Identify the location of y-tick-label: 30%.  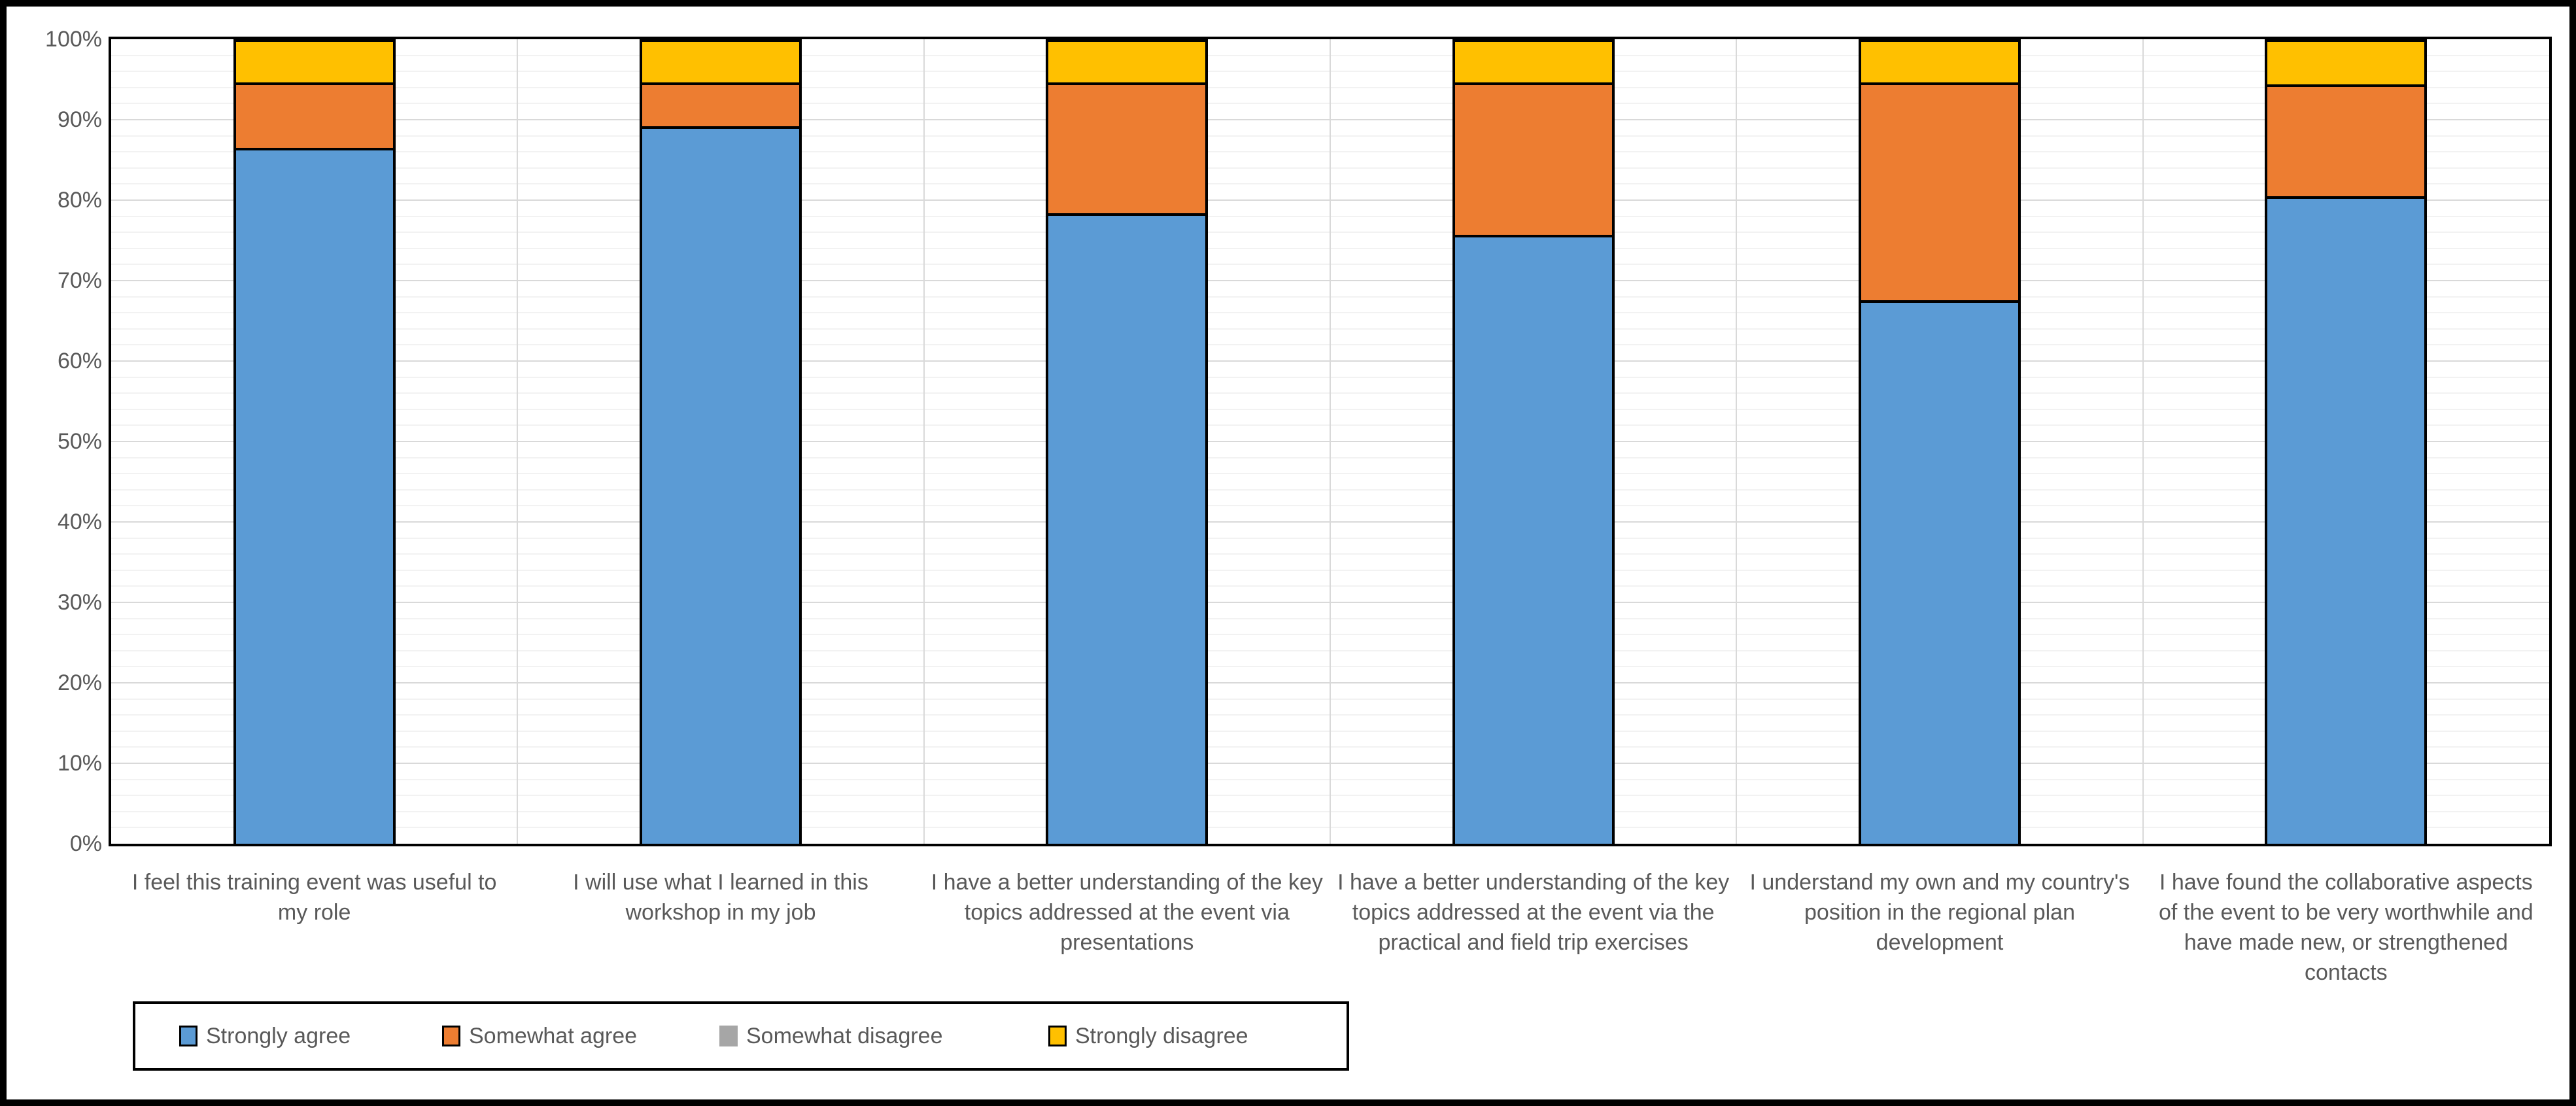
(80, 602).